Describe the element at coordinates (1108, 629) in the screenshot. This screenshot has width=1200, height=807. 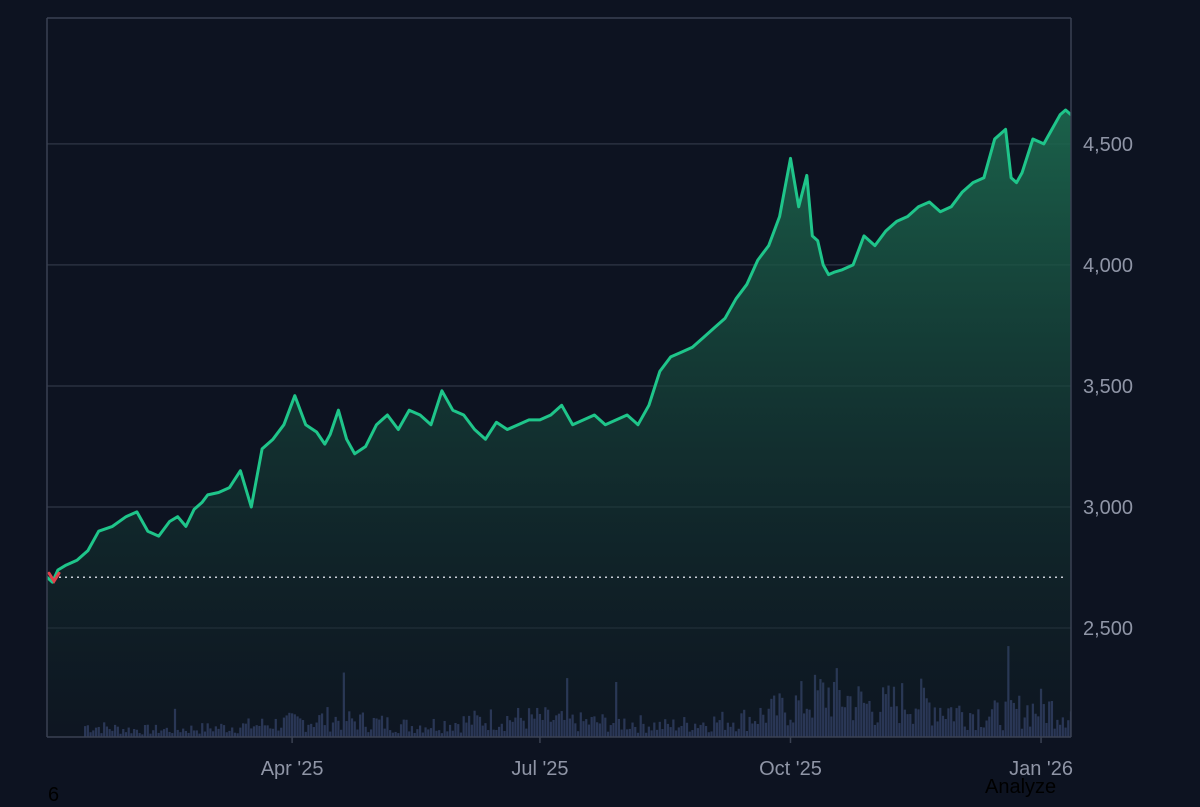
I see `y-tick-label: 2,500` at that location.